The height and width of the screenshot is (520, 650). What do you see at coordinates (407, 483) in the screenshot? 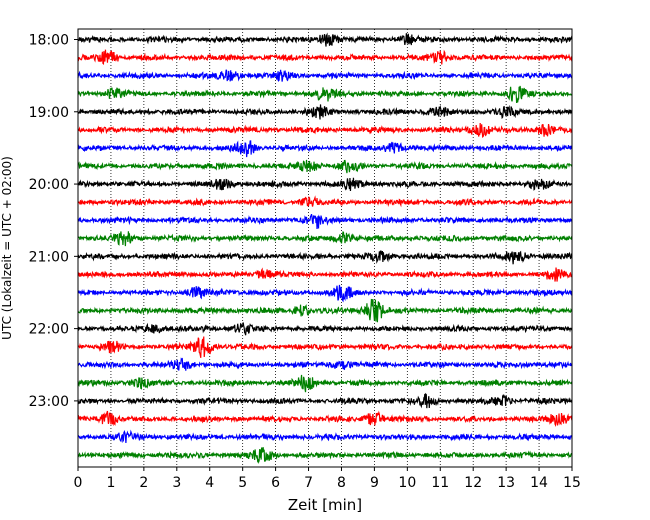
I see `x-tick-label-10: 10` at bounding box center [407, 483].